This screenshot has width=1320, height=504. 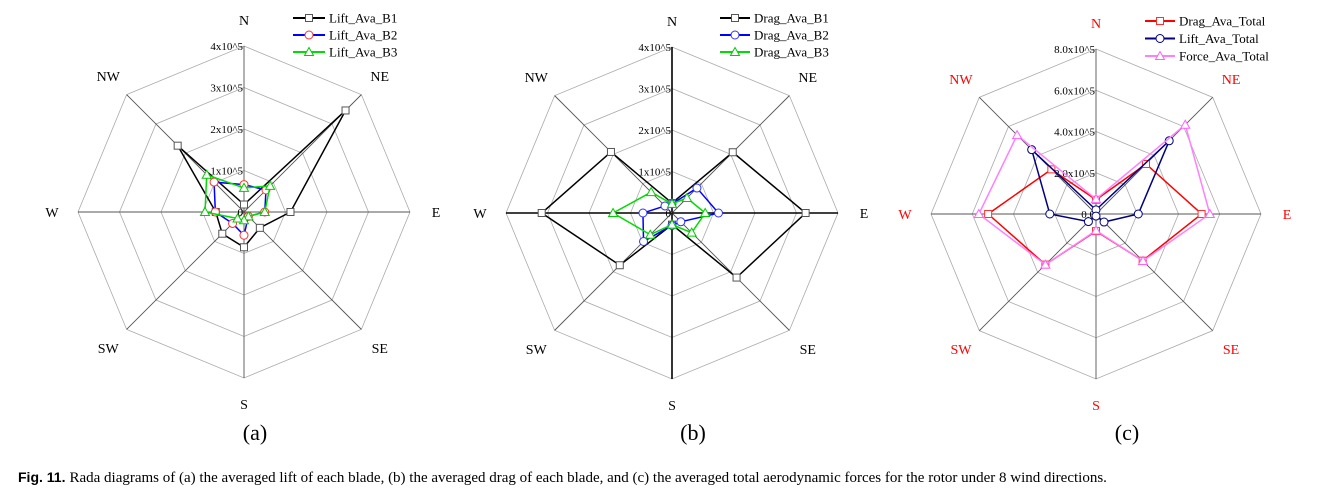 What do you see at coordinates (1219, 38) in the screenshot?
I see `legend-label: Lift_Ava_Total` at bounding box center [1219, 38].